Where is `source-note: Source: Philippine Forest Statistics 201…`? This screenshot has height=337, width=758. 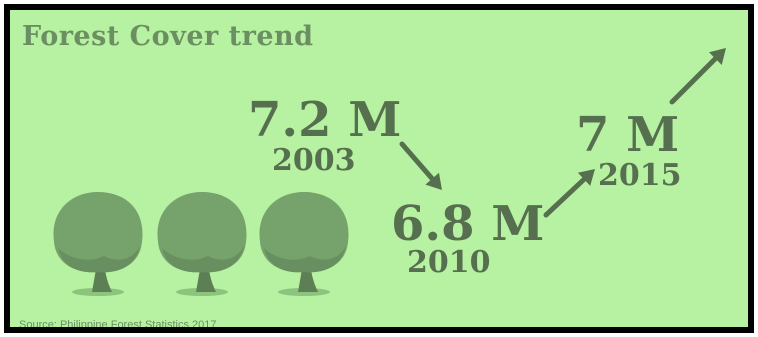
source-note: Source: Philippine Forest Statistics 201… is located at coordinates (118, 325).